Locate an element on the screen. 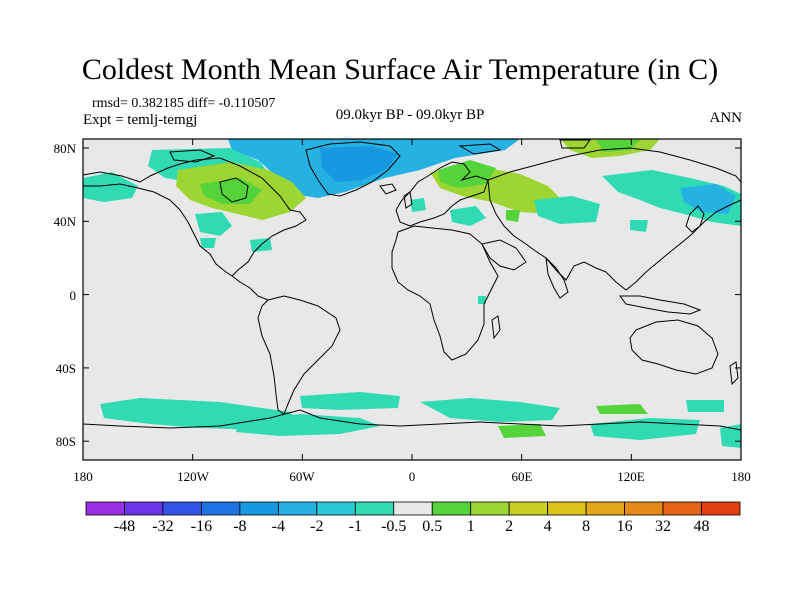 This screenshot has height=600, width=800. coastline-antarctica is located at coordinates (412, 420).